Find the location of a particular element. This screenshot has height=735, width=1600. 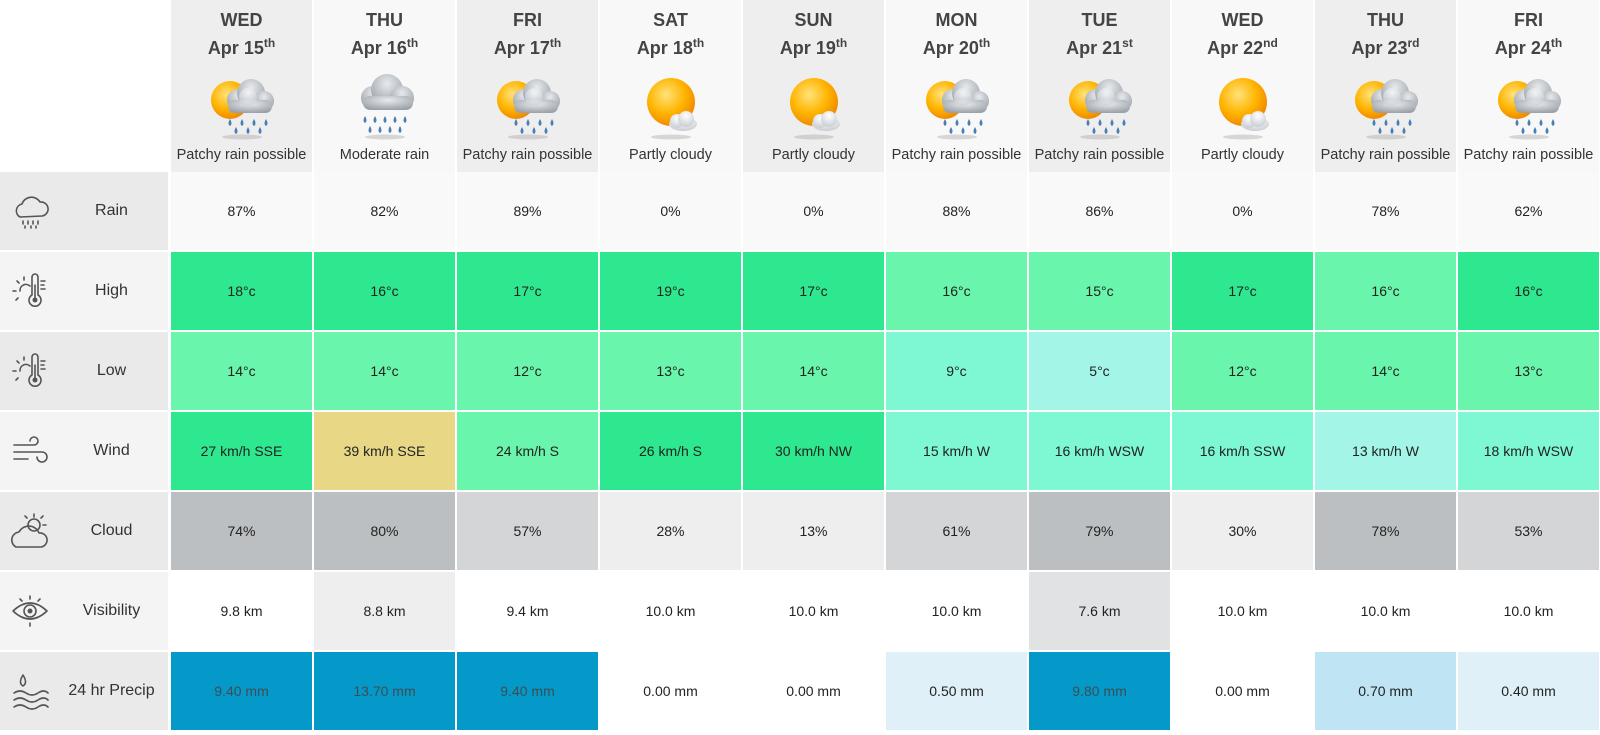

row-label-low: Low is located at coordinates (84, 371).